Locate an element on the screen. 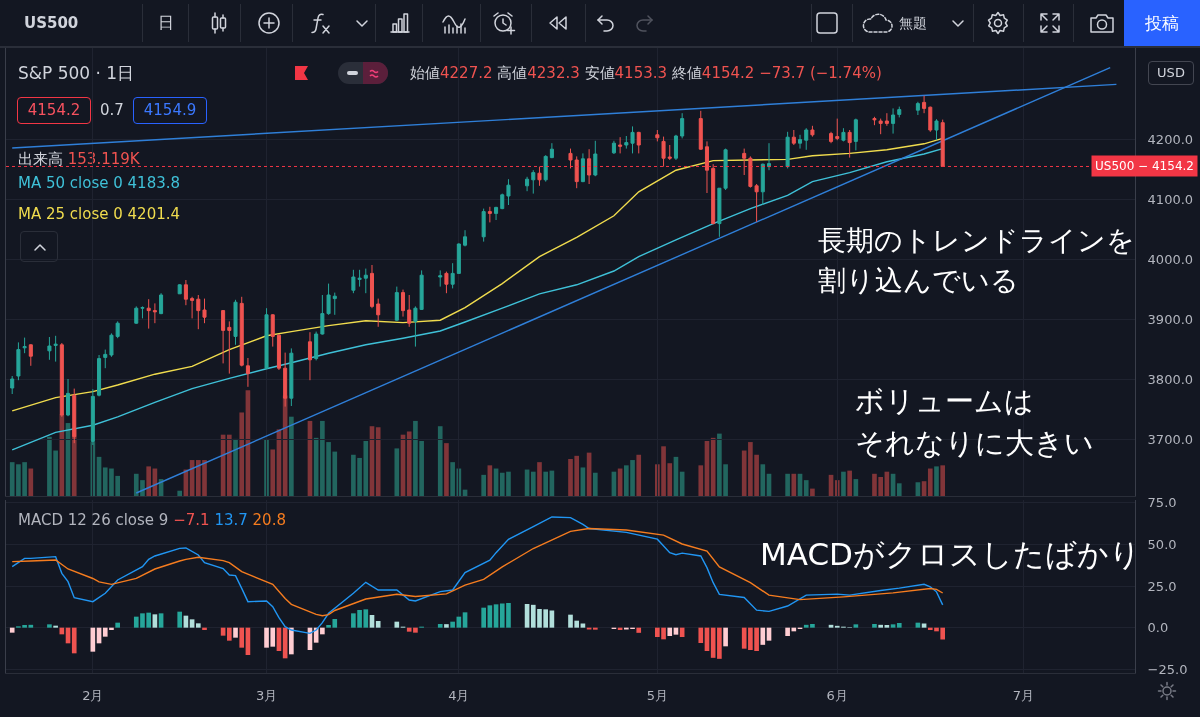 The height and width of the screenshot is (717, 1200). chart-title: 出来高 is located at coordinates (40, 159).